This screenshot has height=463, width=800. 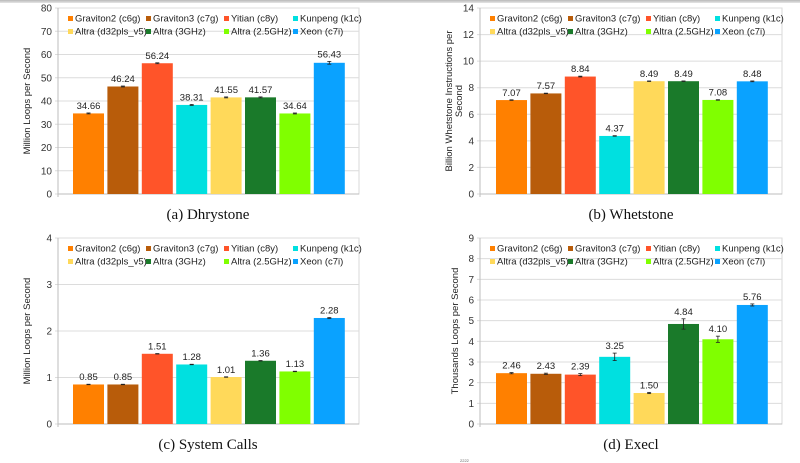 I want to click on data-label: 4.84, so click(x=683, y=312).